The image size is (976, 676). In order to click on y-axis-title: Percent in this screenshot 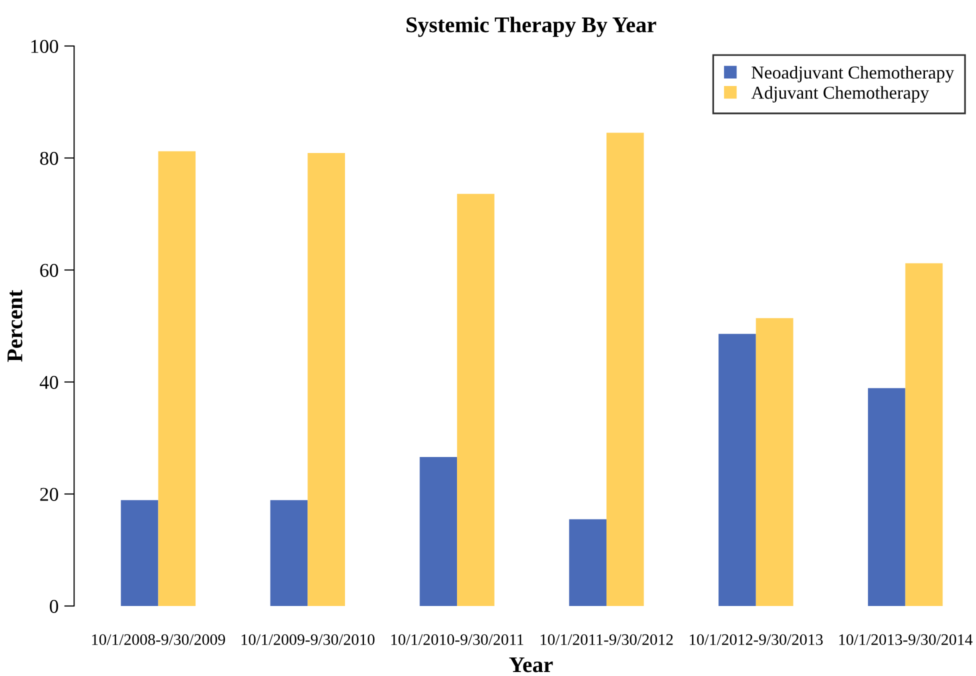, I will do `click(15, 326)`.